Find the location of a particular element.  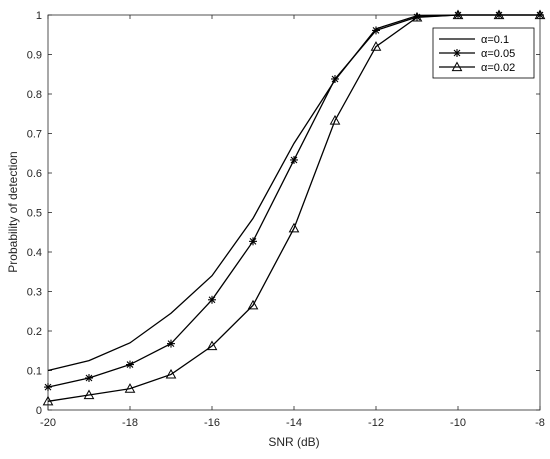

y-tick-label: 0.7 is located at coordinates (34, 135).